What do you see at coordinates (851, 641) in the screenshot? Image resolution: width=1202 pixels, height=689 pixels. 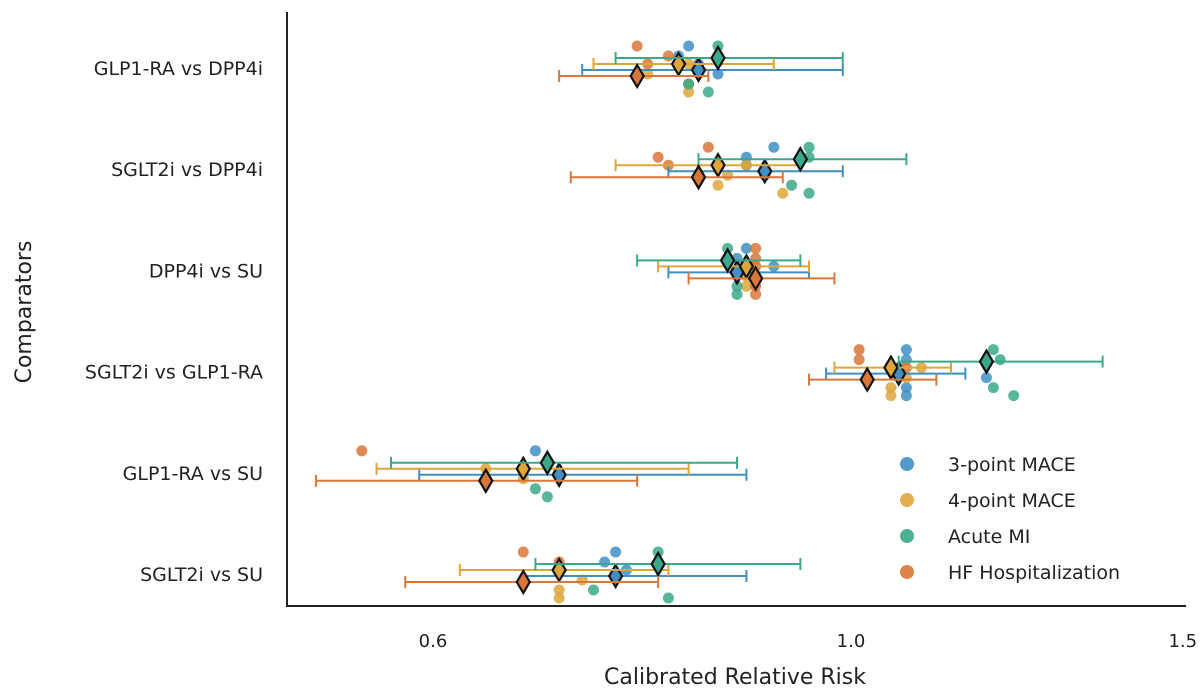 I see `x-tick-label: 1.0` at bounding box center [851, 641].